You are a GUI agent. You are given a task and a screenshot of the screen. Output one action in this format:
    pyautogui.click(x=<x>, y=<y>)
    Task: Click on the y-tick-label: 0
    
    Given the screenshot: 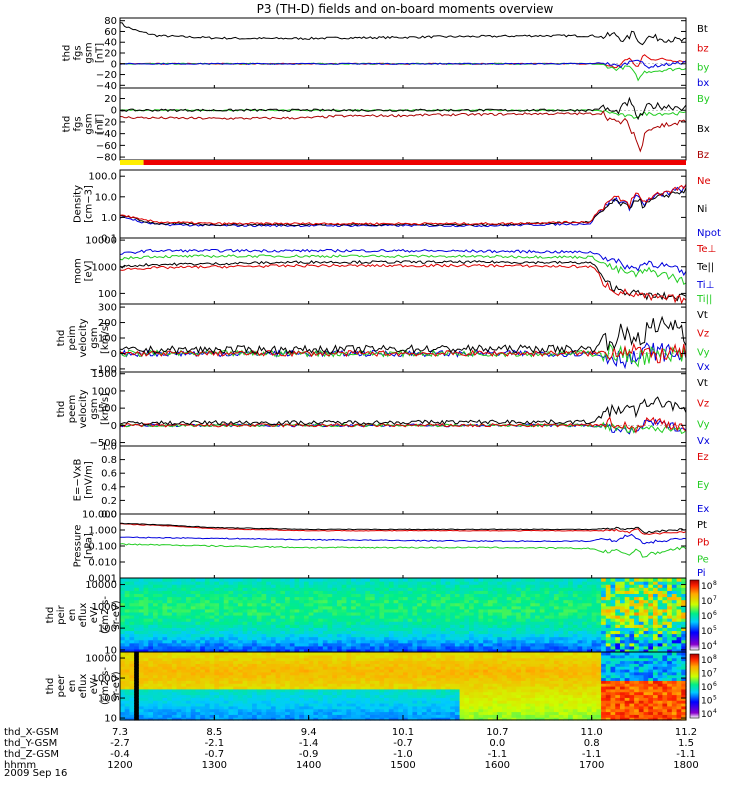 What is the action you would take?
    pyautogui.click(x=114, y=354)
    